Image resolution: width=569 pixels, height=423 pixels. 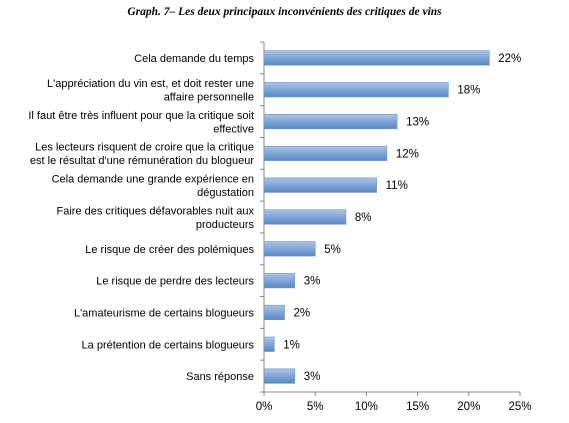 What do you see at coordinates (509, 59) in the screenshot?
I see `value-label: 22%` at bounding box center [509, 59].